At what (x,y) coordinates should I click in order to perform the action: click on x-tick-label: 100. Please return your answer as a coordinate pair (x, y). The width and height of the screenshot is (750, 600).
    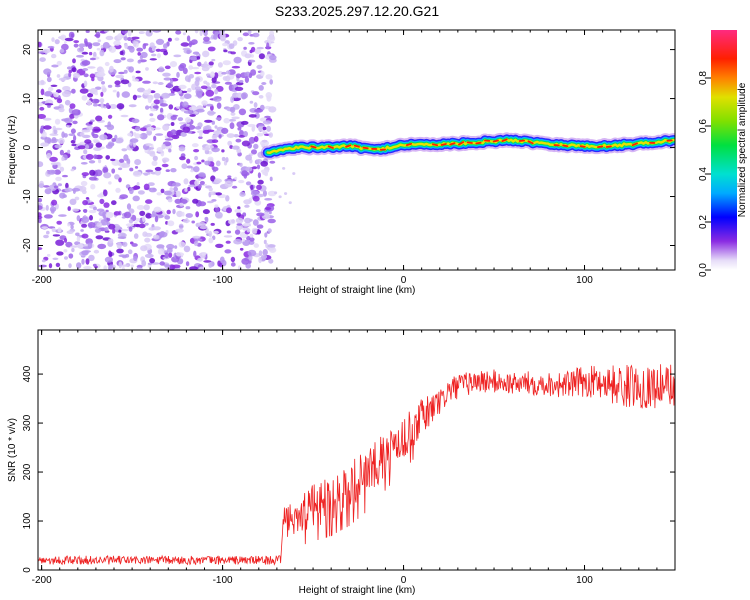
    Looking at the image, I should click on (584, 280).